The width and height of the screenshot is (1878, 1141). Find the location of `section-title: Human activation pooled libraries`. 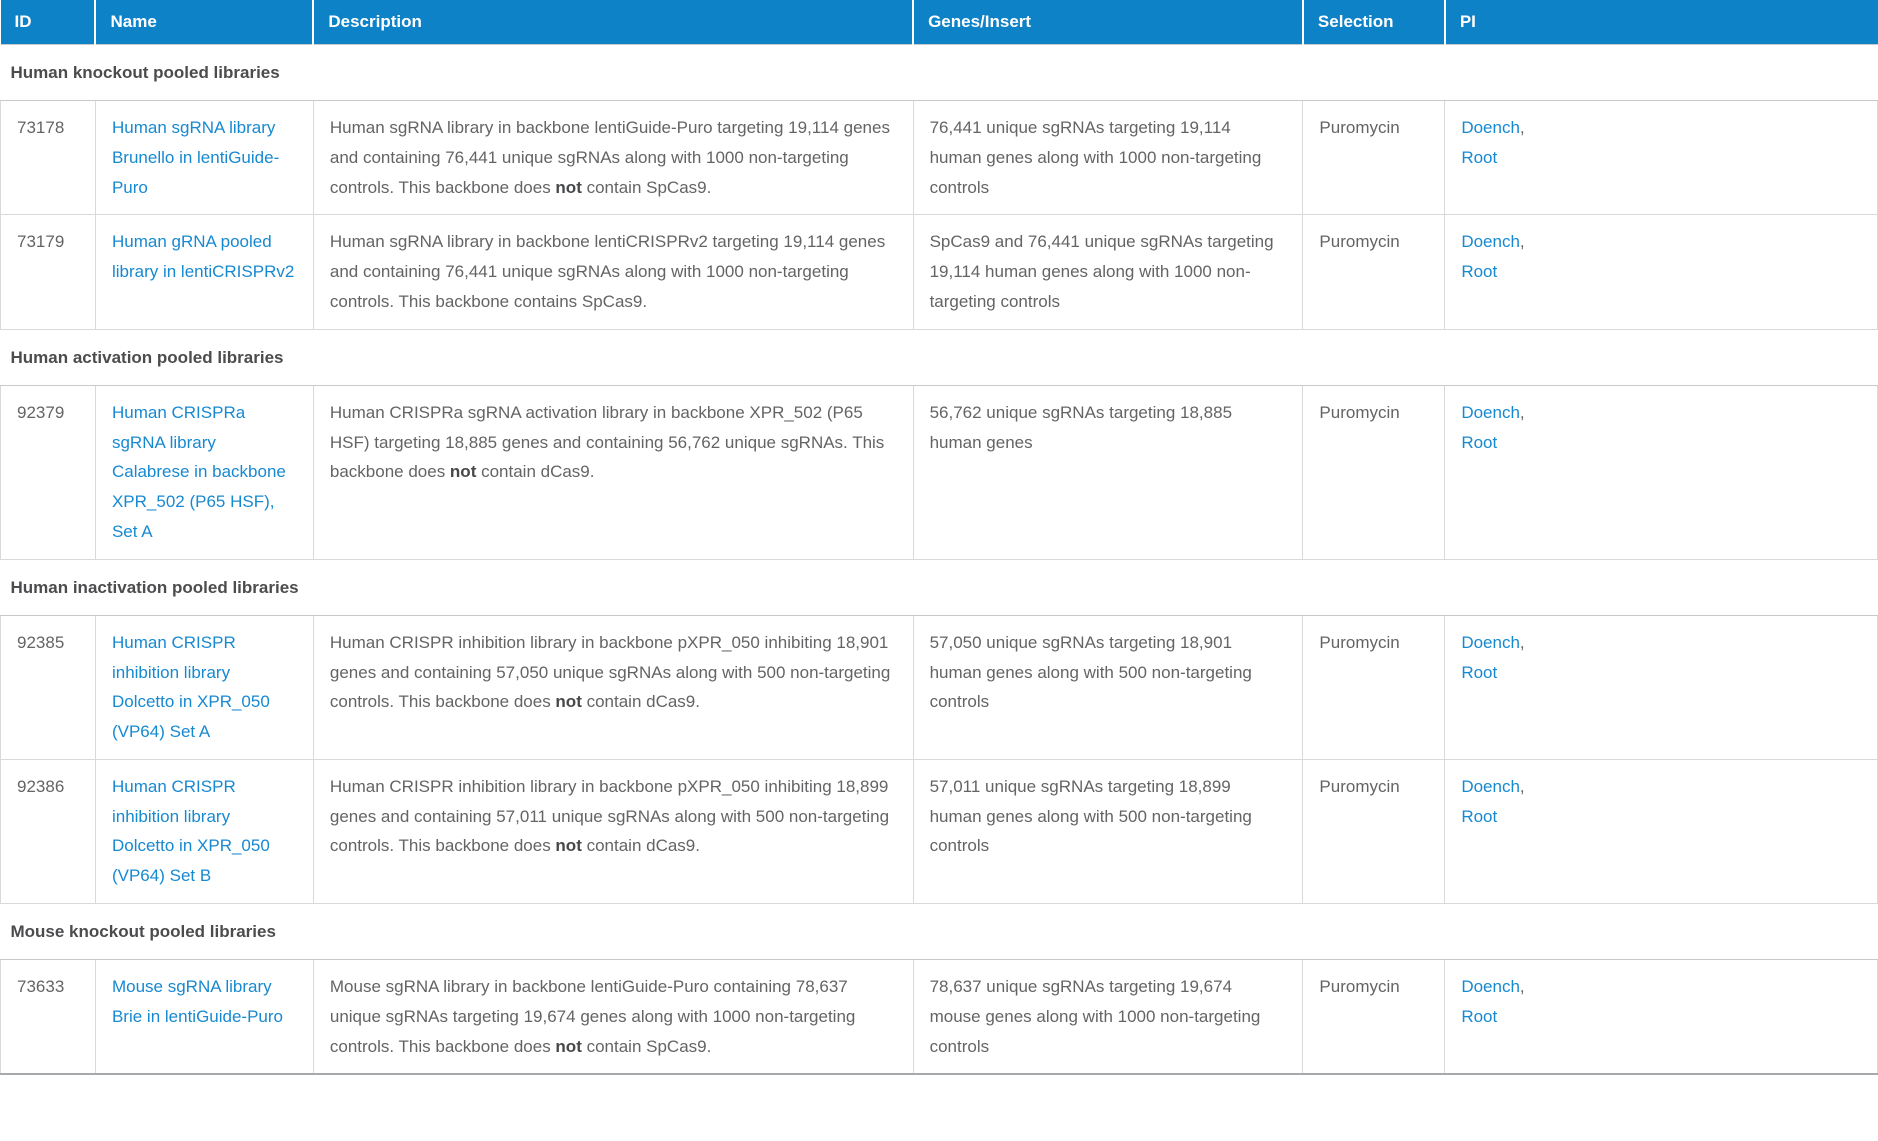

section-title: Human activation pooled libraries is located at coordinates (939, 357).